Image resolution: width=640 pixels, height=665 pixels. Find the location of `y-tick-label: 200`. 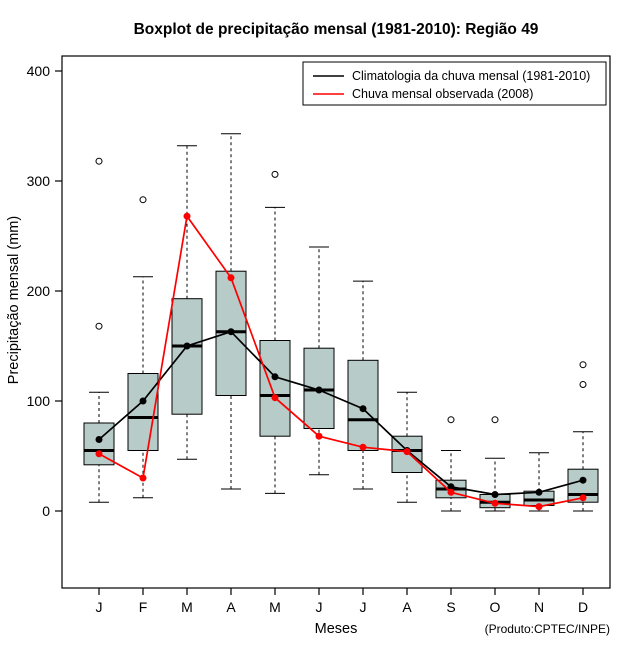

y-tick-label: 200 is located at coordinates (39, 291).